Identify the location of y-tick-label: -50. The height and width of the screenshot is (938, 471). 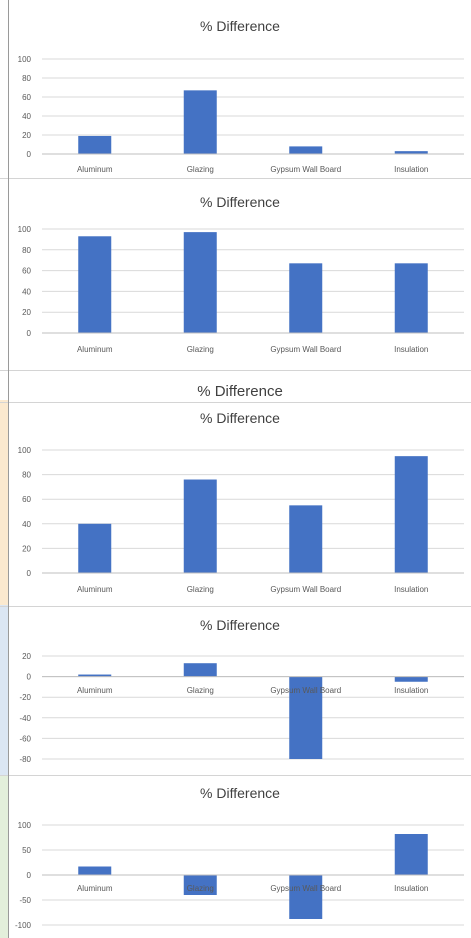
(25, 900).